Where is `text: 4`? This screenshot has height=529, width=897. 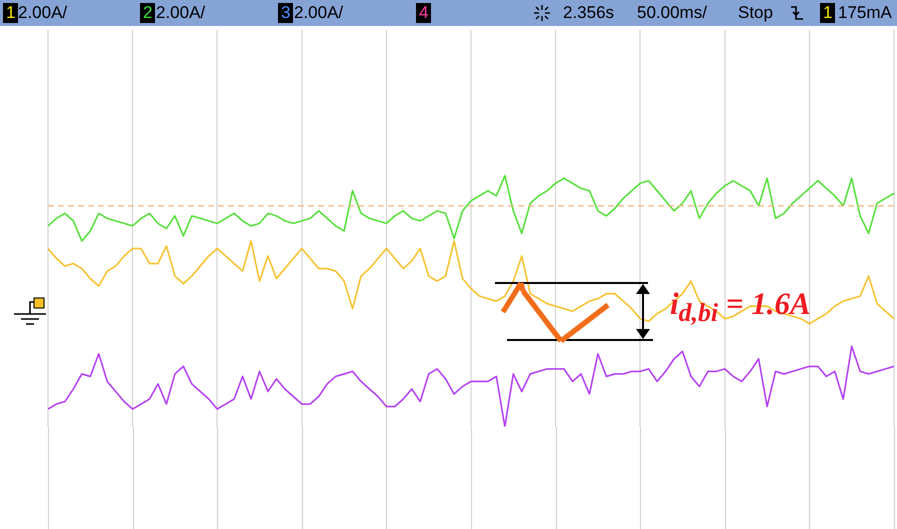
text: 4 is located at coordinates (424, 13).